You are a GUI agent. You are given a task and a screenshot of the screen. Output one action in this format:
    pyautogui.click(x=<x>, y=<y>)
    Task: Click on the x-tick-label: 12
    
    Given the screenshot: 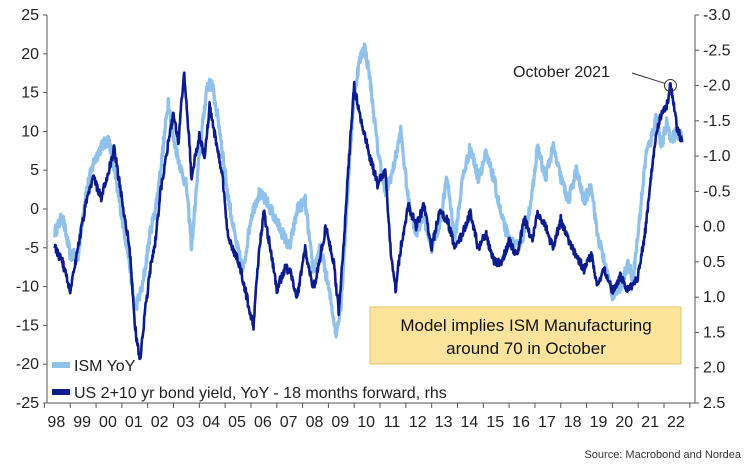 What is the action you would take?
    pyautogui.click(x=418, y=422)
    